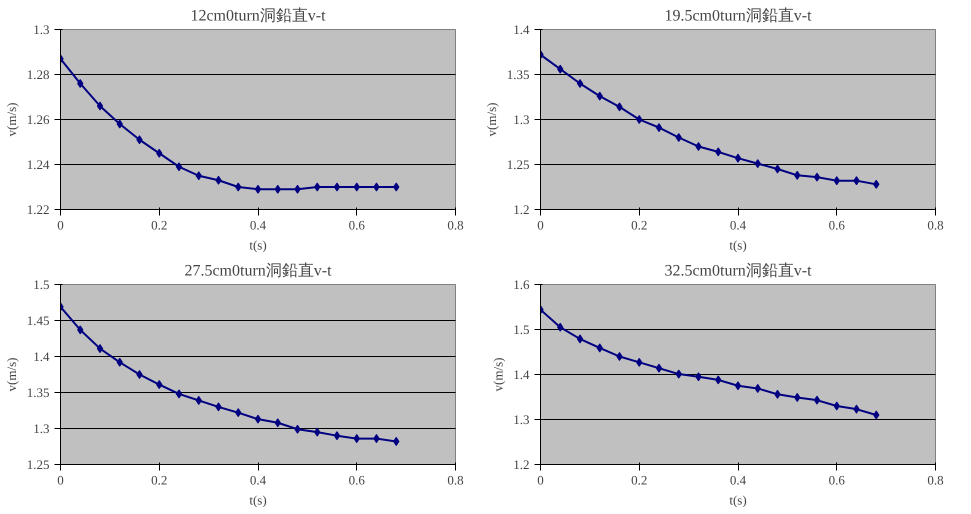 The width and height of the screenshot is (971, 514). What do you see at coordinates (38, 209) in the screenshot?
I see `y-tick-label: 1.22` at bounding box center [38, 209].